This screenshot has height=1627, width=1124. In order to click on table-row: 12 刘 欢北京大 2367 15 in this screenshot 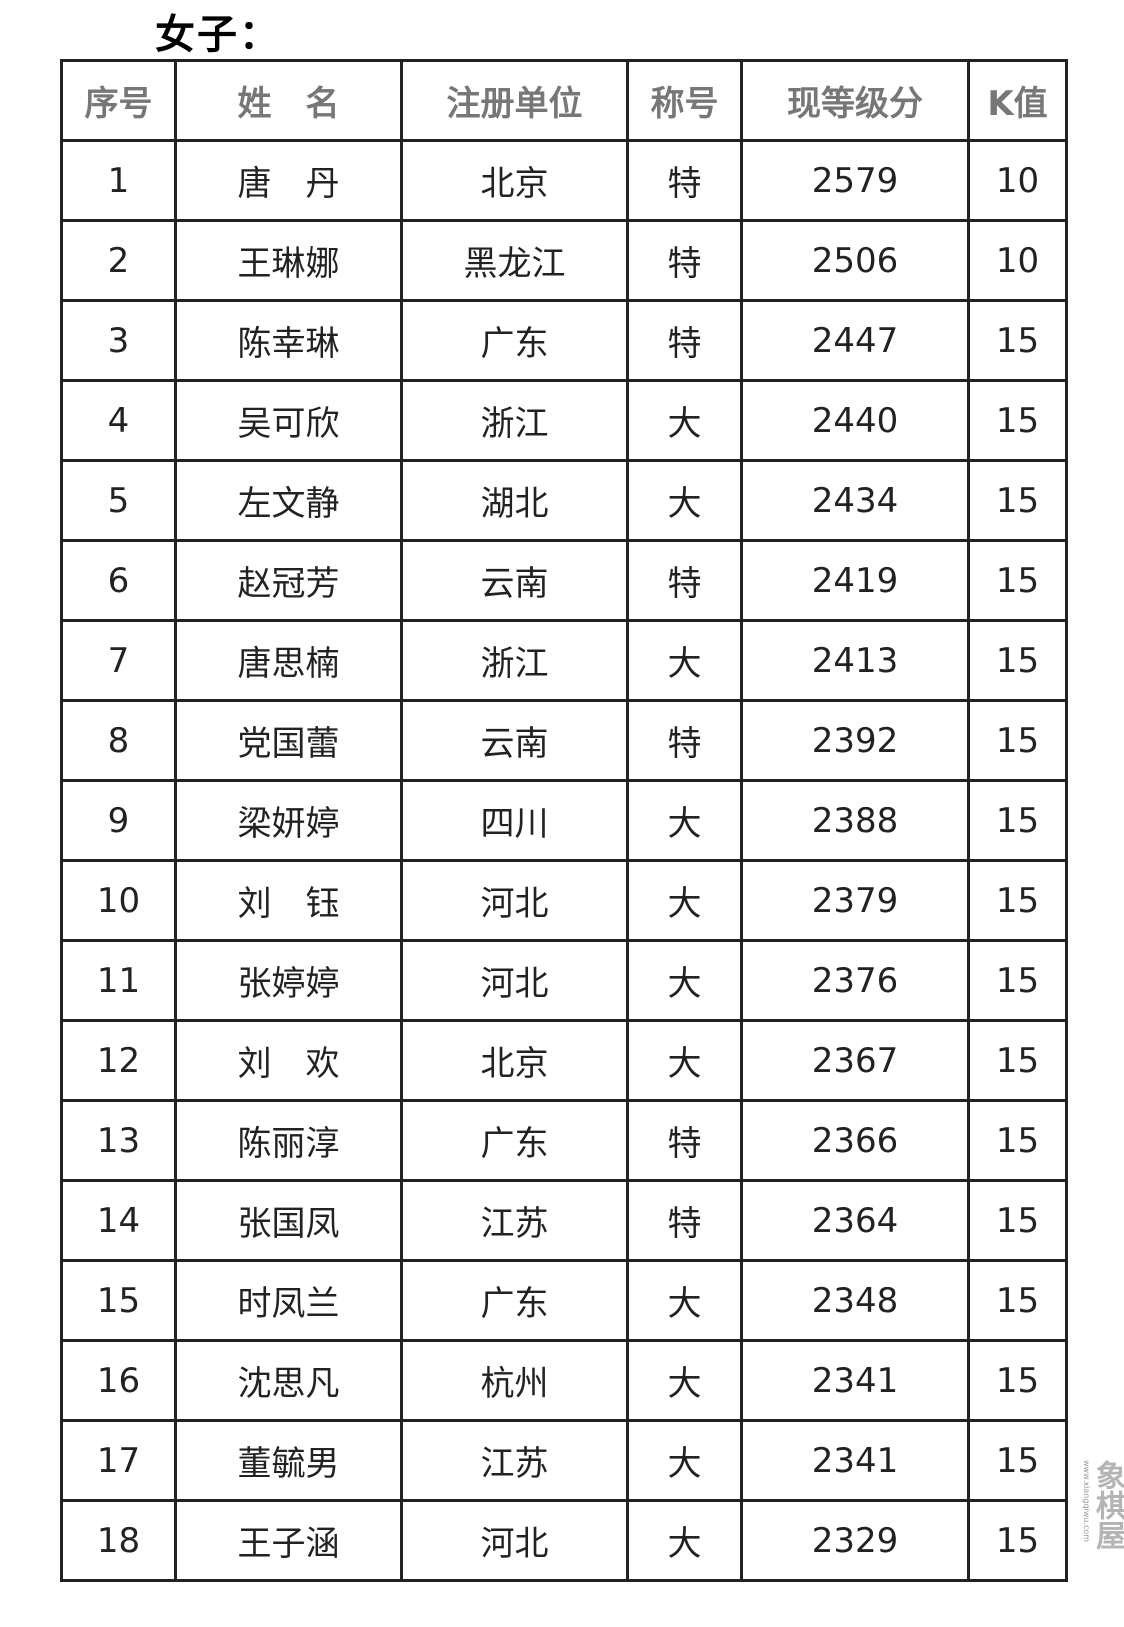, I will do `click(564, 1060)`.